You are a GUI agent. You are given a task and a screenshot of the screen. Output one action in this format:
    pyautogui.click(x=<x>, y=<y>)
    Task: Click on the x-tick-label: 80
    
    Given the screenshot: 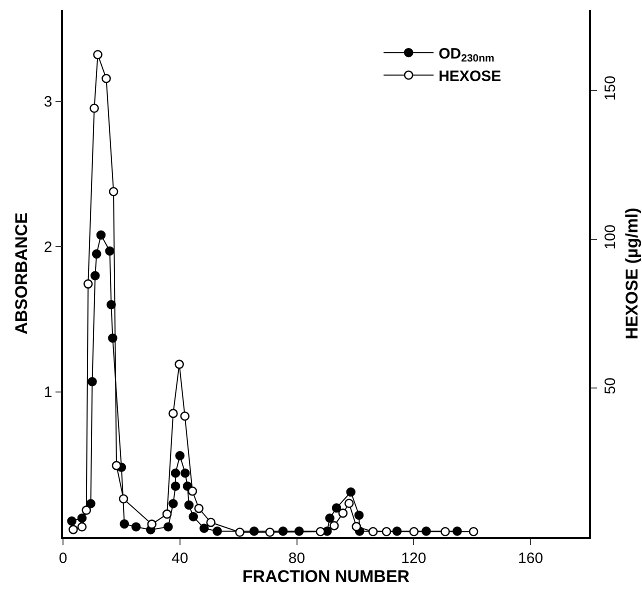 What is the action you would take?
    pyautogui.click(x=297, y=558)
    